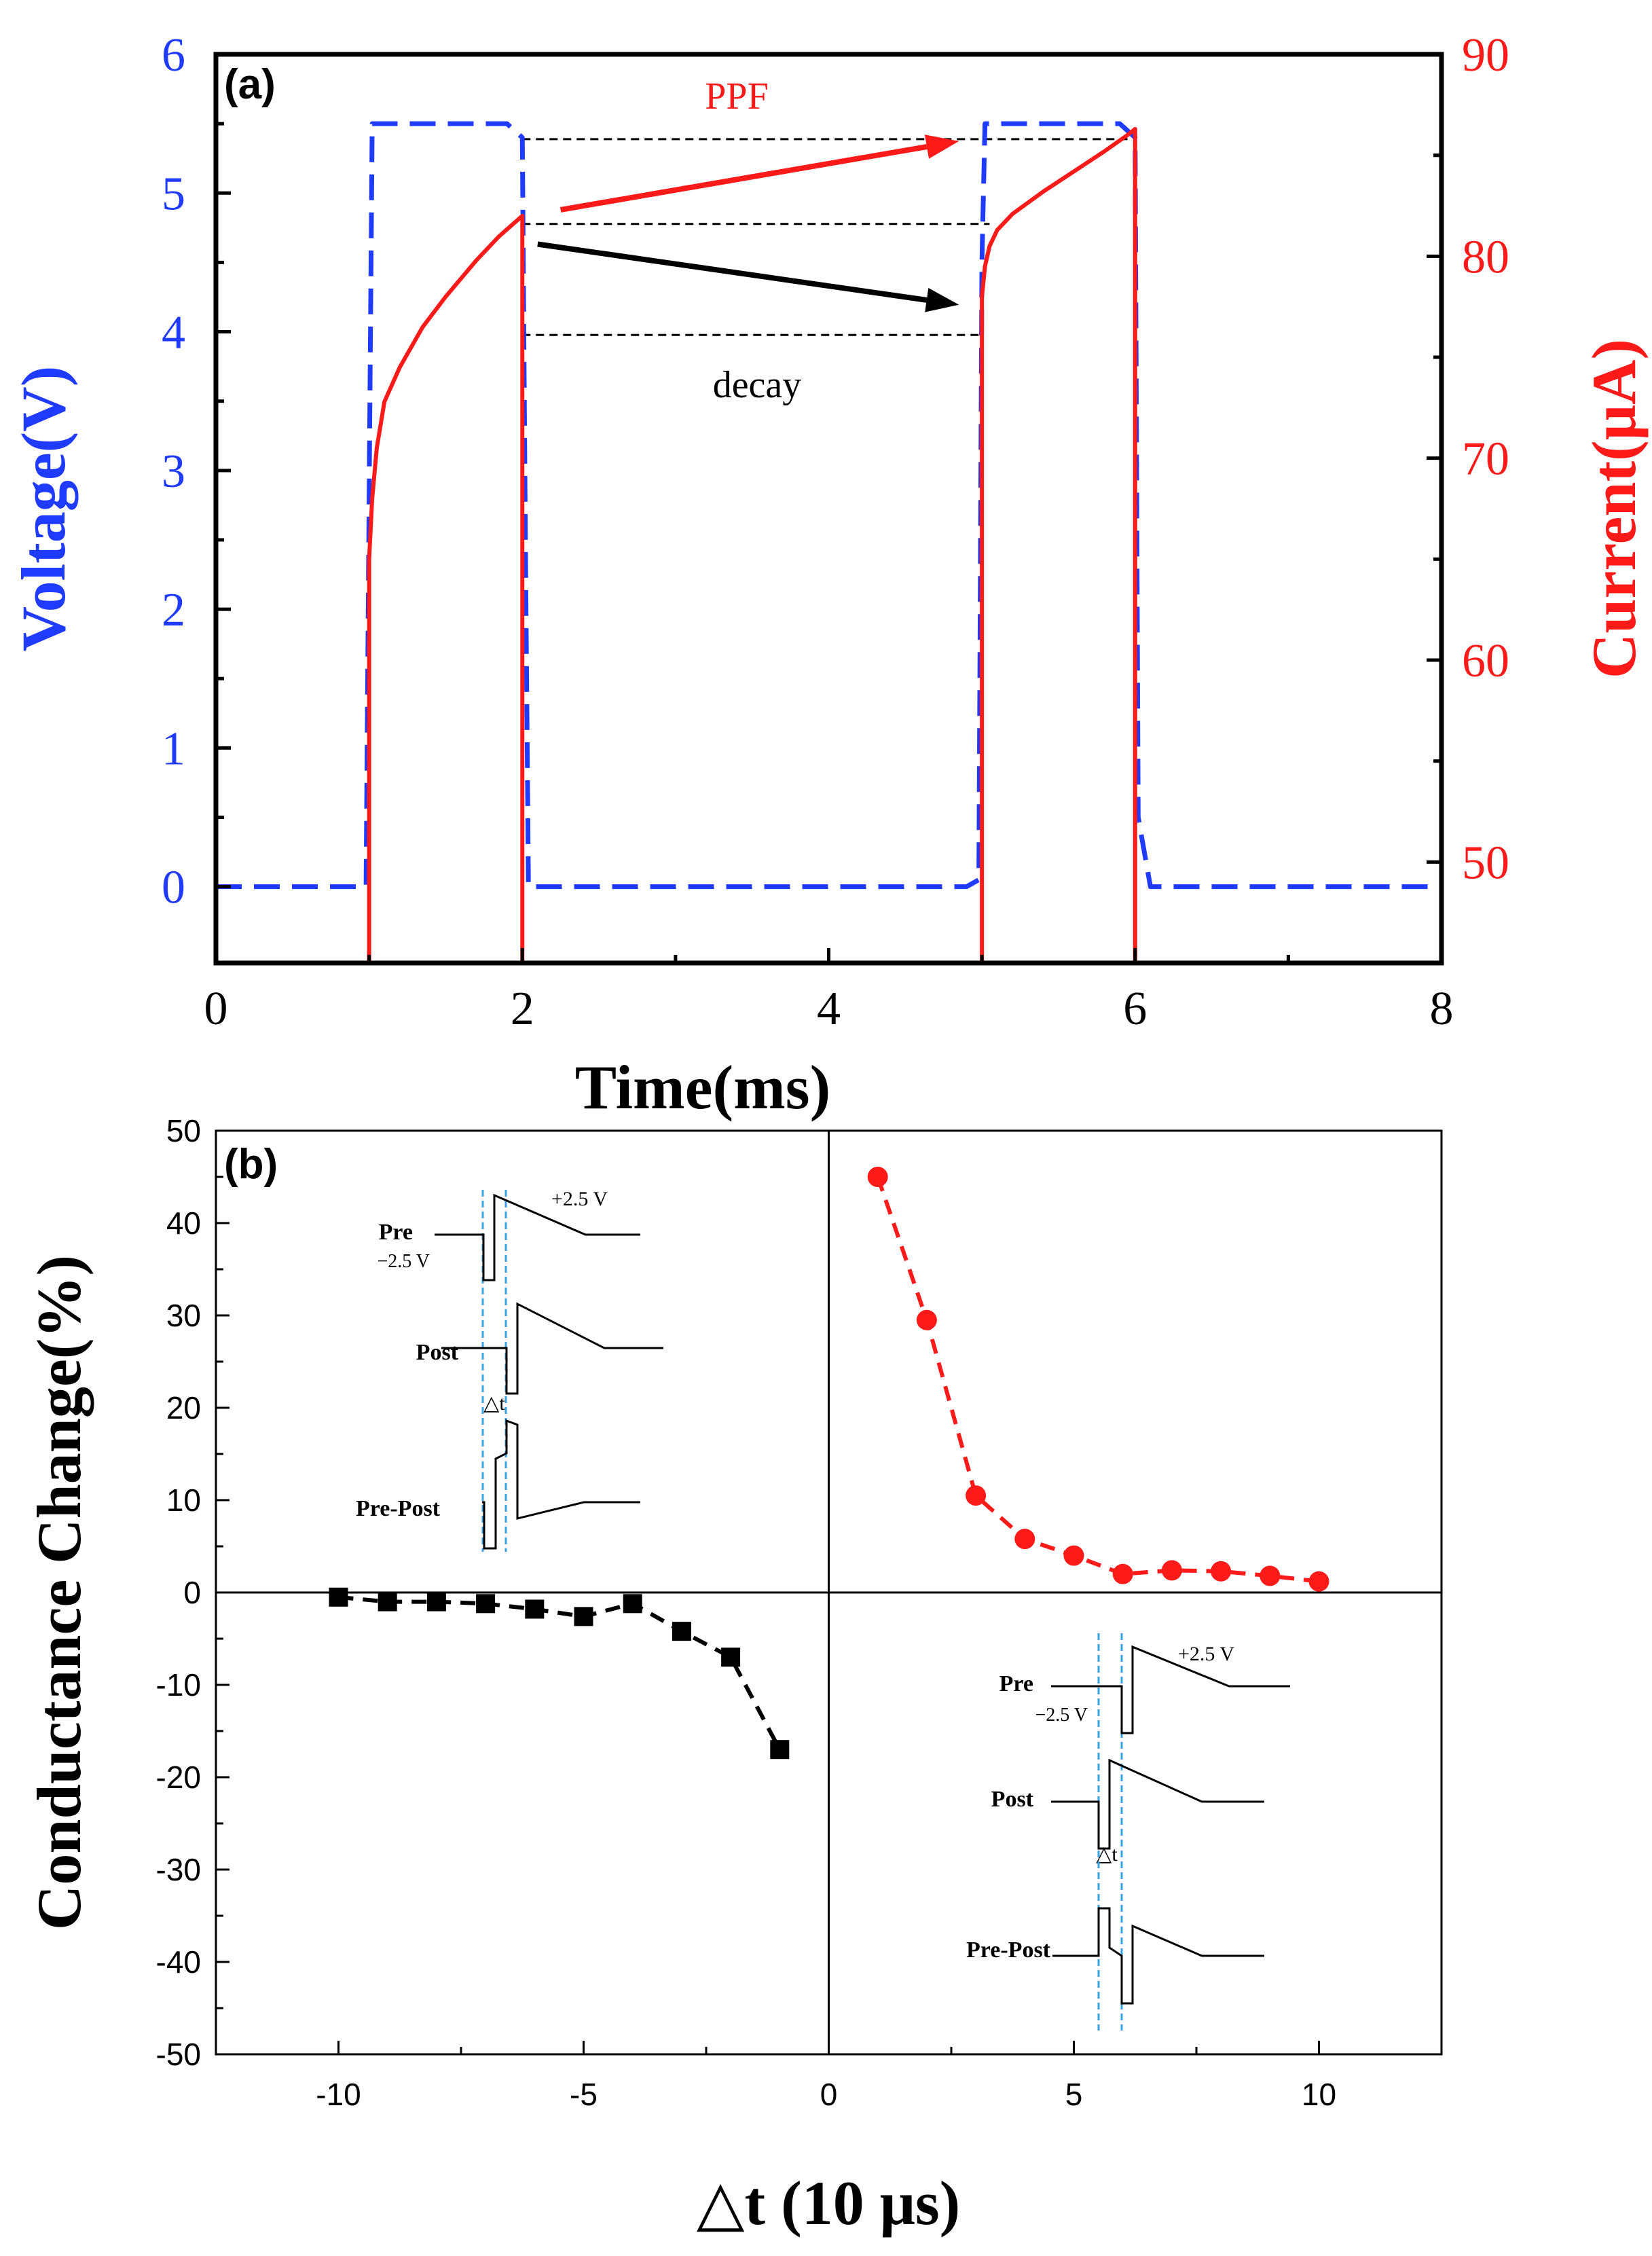 The height and width of the screenshot is (2256, 1652). Describe the element at coordinates (184, 1315) in the screenshot. I see `panel-b-y-tick-label: 30` at that location.